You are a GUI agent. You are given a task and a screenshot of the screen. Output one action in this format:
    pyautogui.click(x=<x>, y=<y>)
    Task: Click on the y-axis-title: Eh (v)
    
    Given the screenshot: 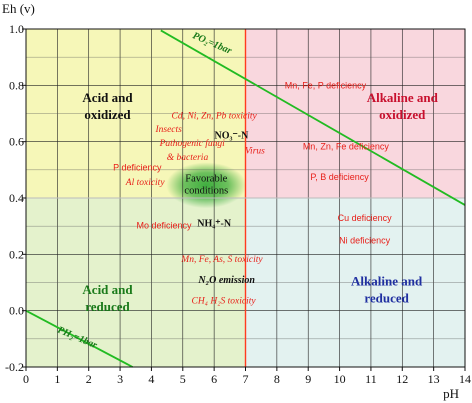 What is the action you would take?
    pyautogui.click(x=18, y=8)
    